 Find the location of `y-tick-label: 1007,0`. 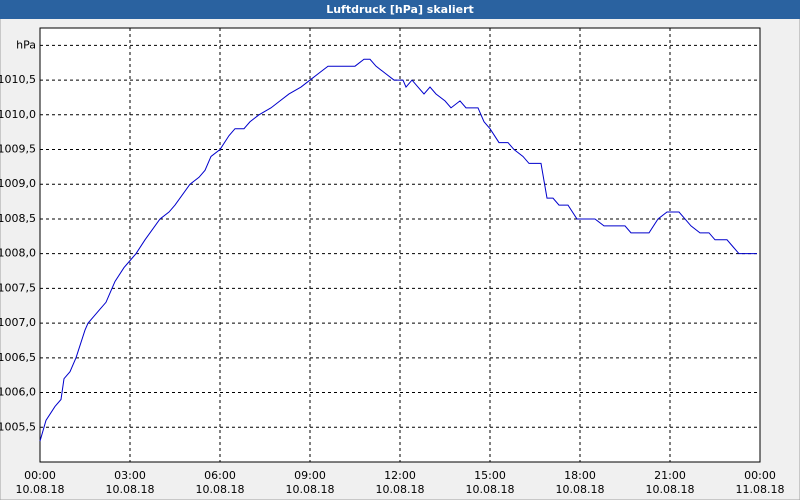

y-tick-label: 1007,0 is located at coordinates (18, 322).